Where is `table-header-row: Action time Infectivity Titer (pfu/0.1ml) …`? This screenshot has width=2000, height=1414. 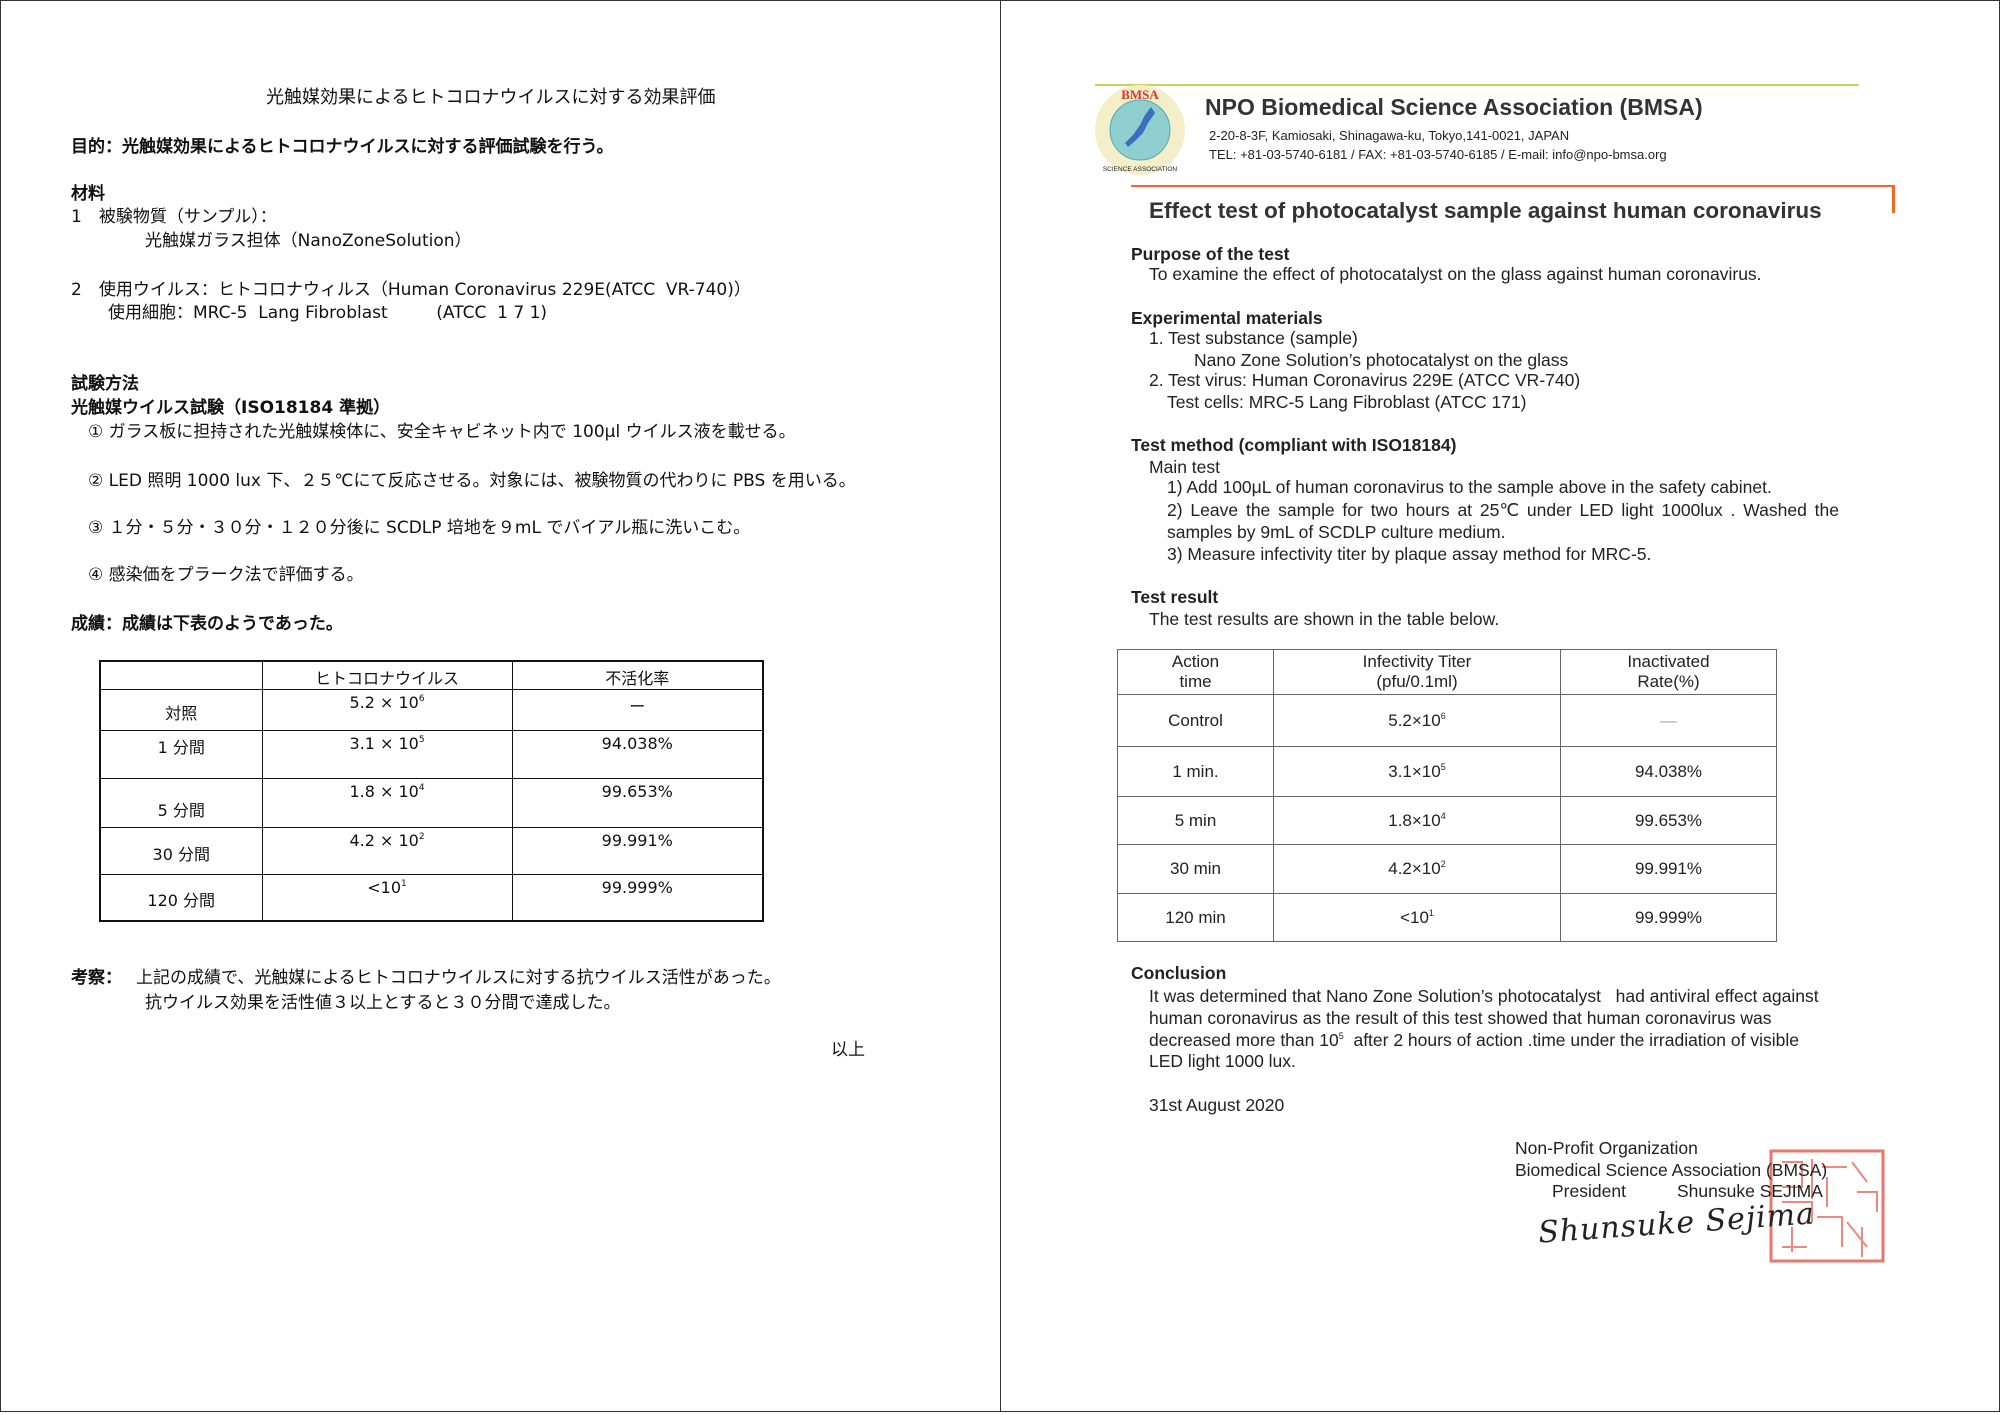
table-header-row: Action time Infectivity Titer (pfu/0.1ml) … is located at coordinates (1447, 672).